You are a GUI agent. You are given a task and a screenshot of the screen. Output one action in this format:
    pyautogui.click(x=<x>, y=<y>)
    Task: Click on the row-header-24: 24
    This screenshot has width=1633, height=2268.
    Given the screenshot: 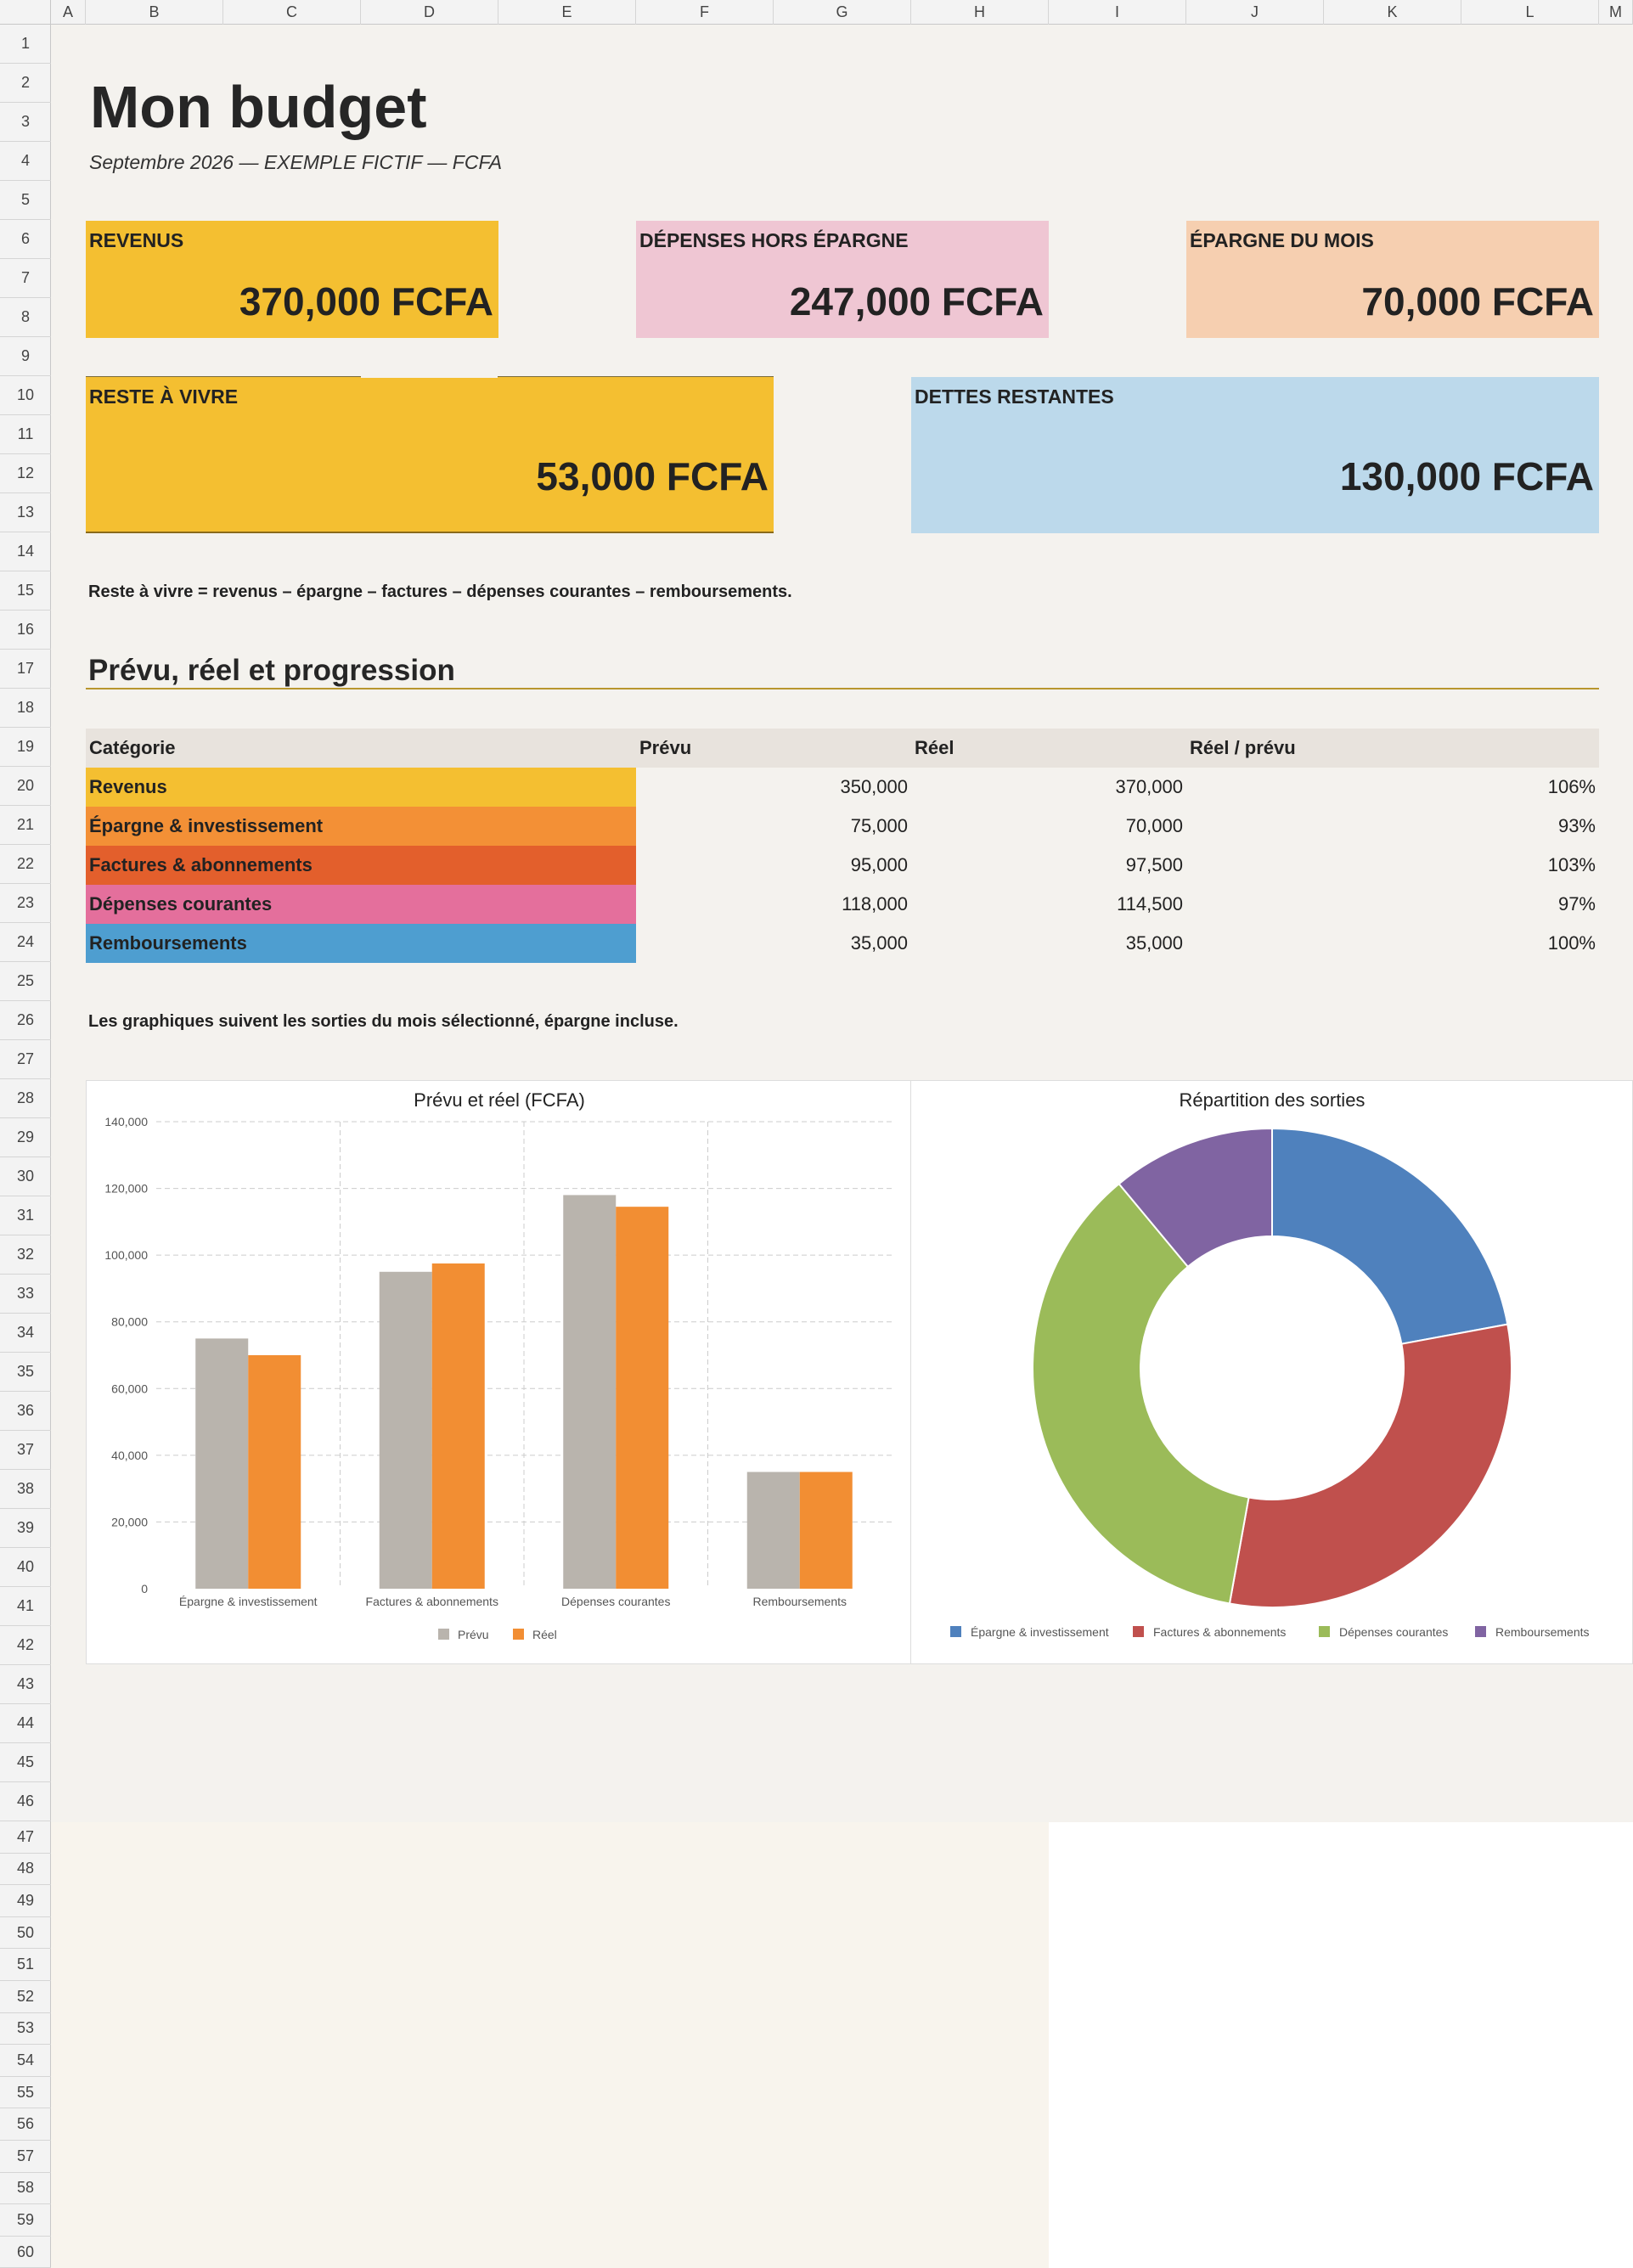 What is the action you would take?
    pyautogui.click(x=25, y=942)
    